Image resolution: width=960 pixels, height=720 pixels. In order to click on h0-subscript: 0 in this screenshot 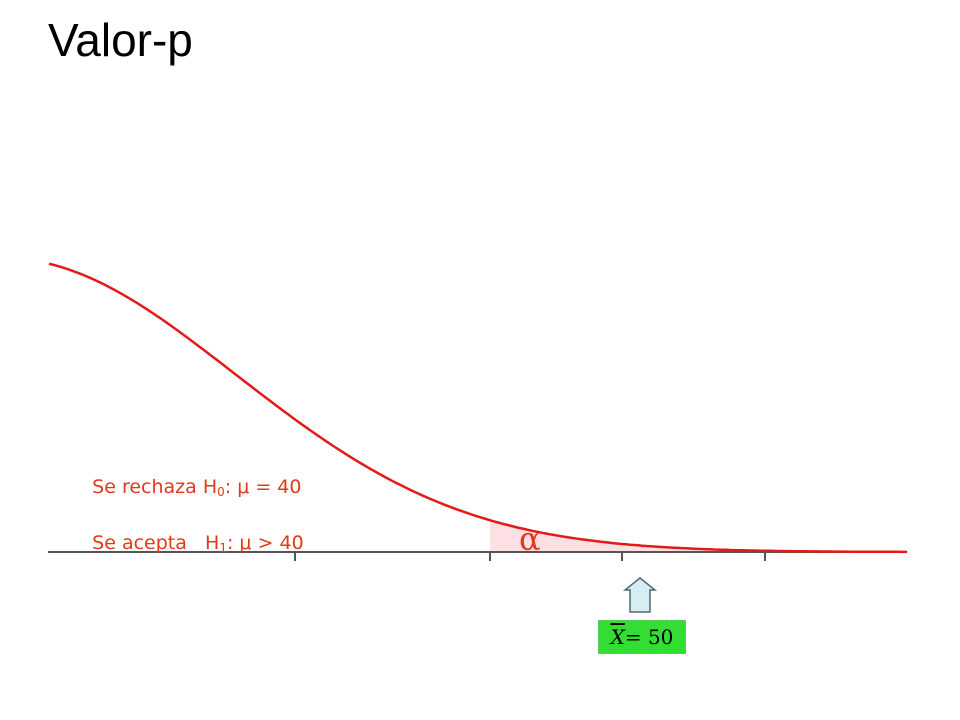, I will do `click(221, 492)`.